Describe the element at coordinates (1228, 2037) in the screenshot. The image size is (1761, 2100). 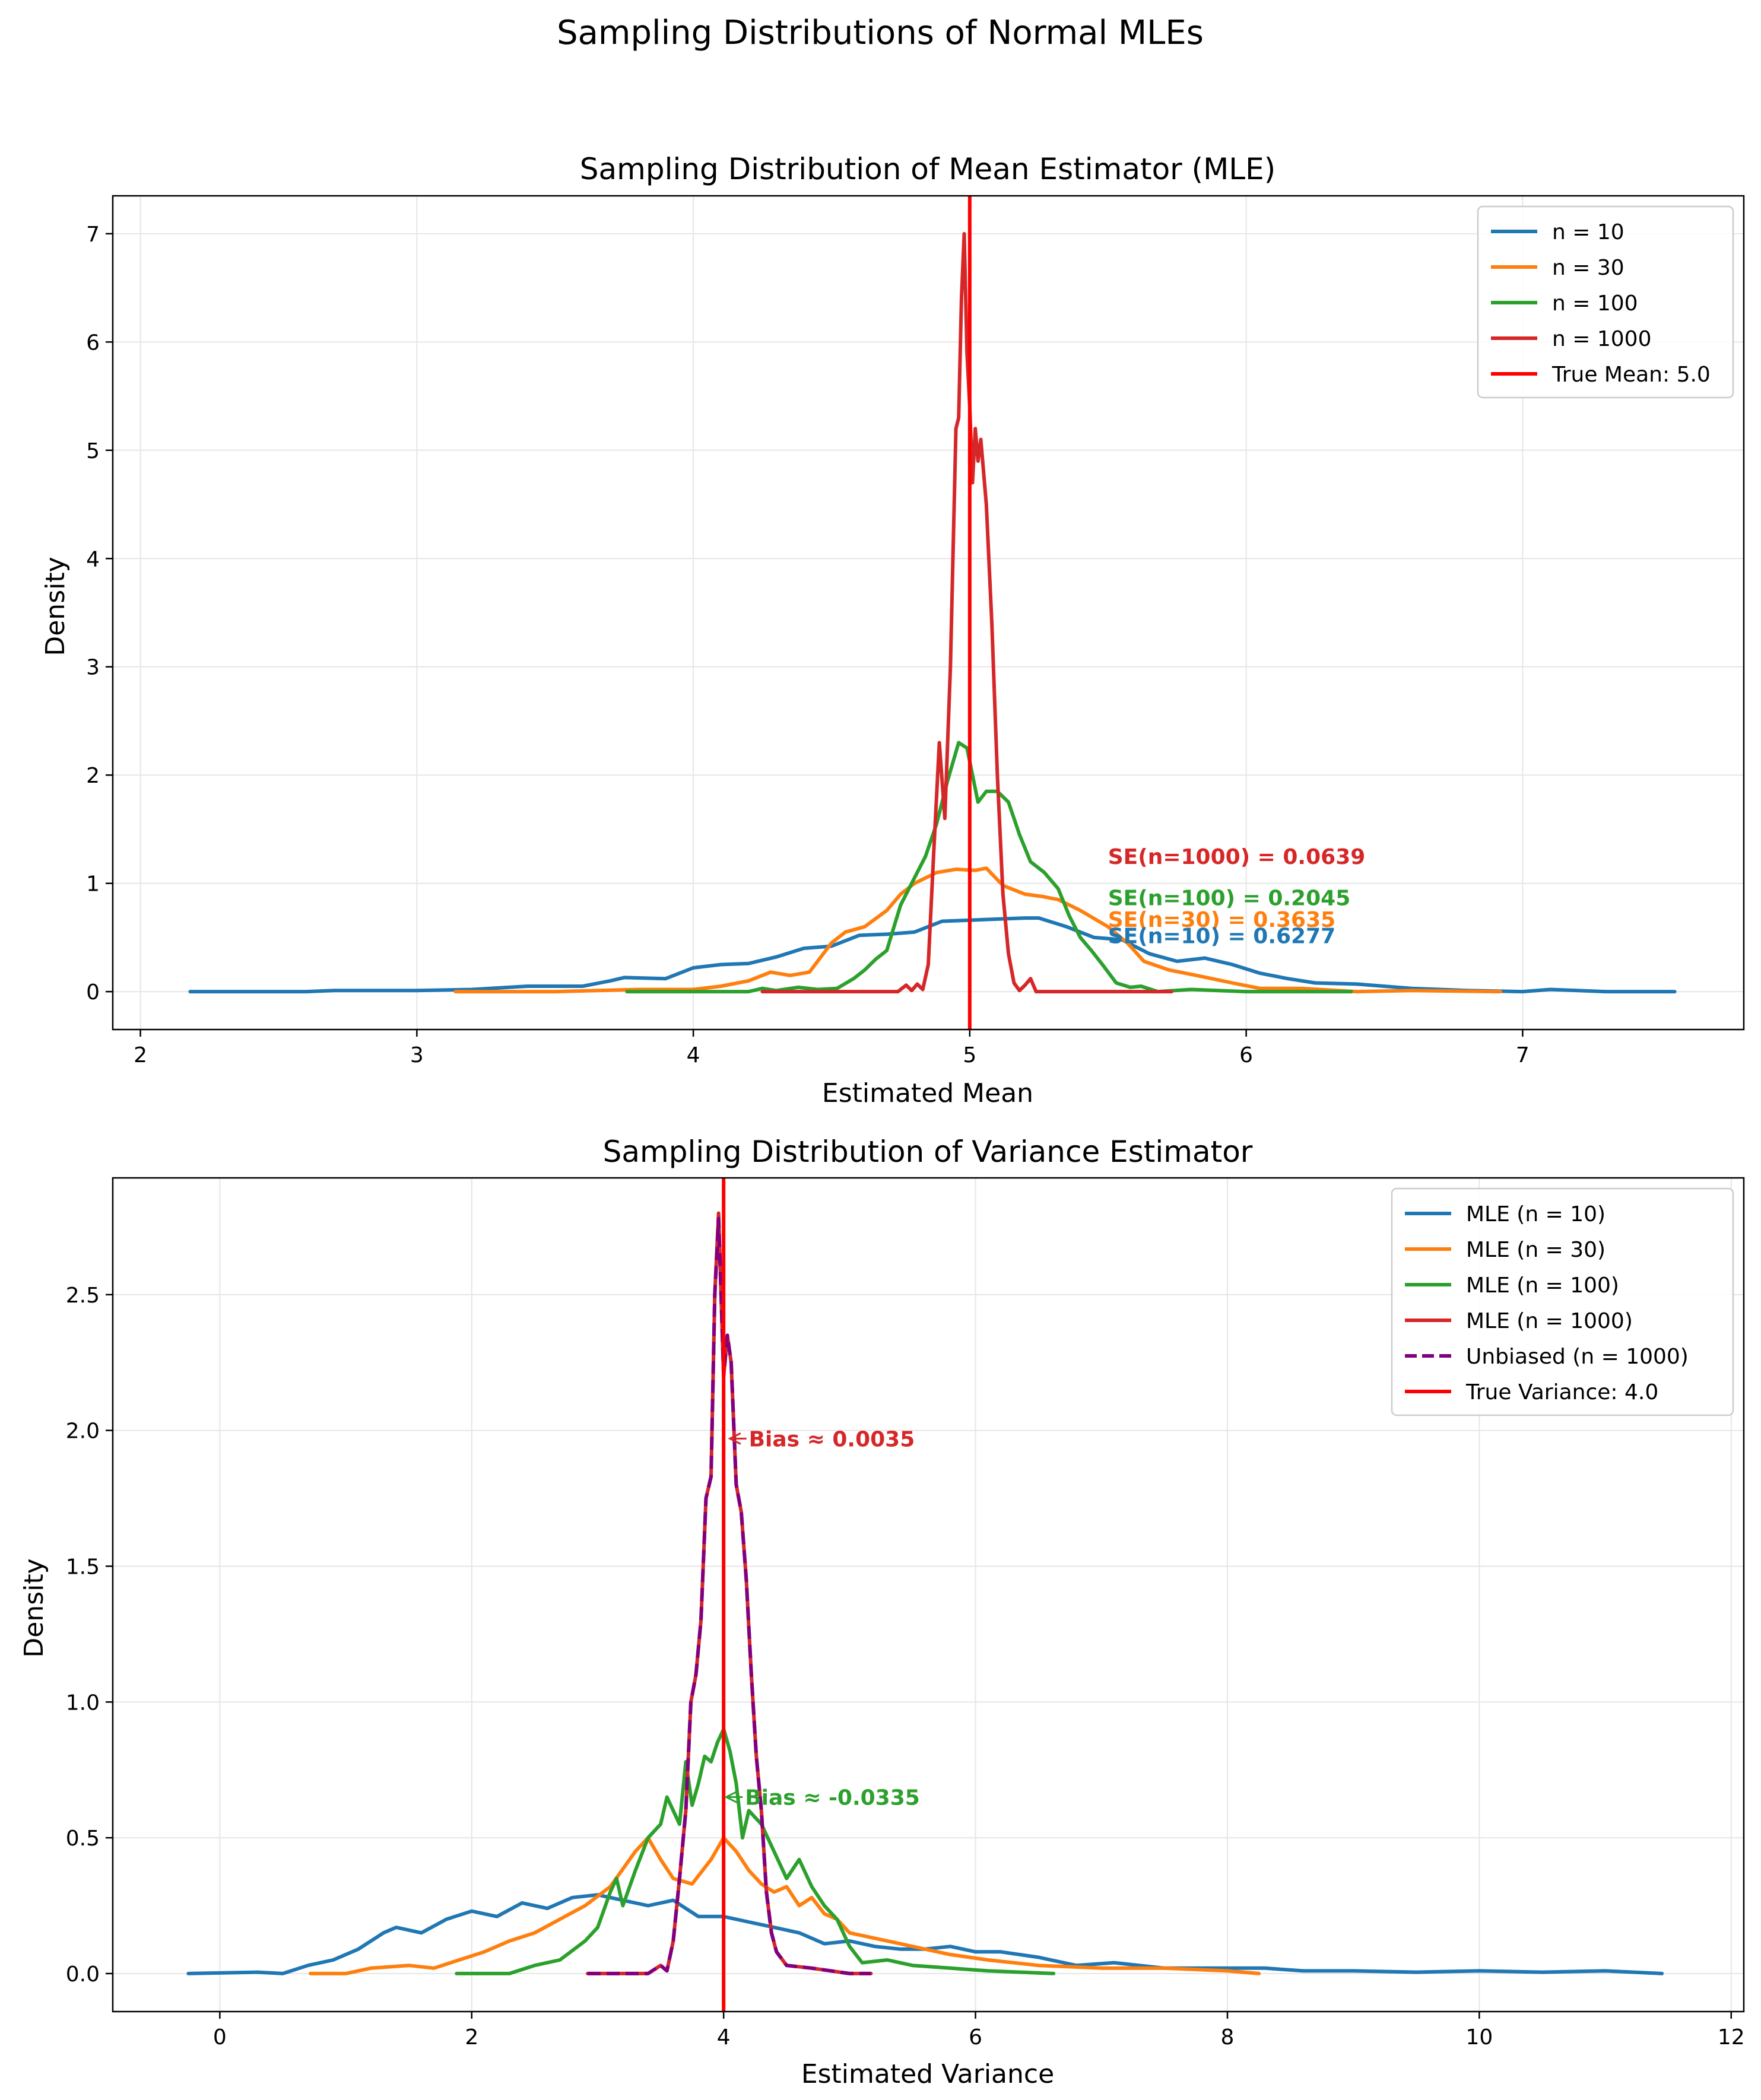
I see `variance-x-tick-label: 8` at that location.